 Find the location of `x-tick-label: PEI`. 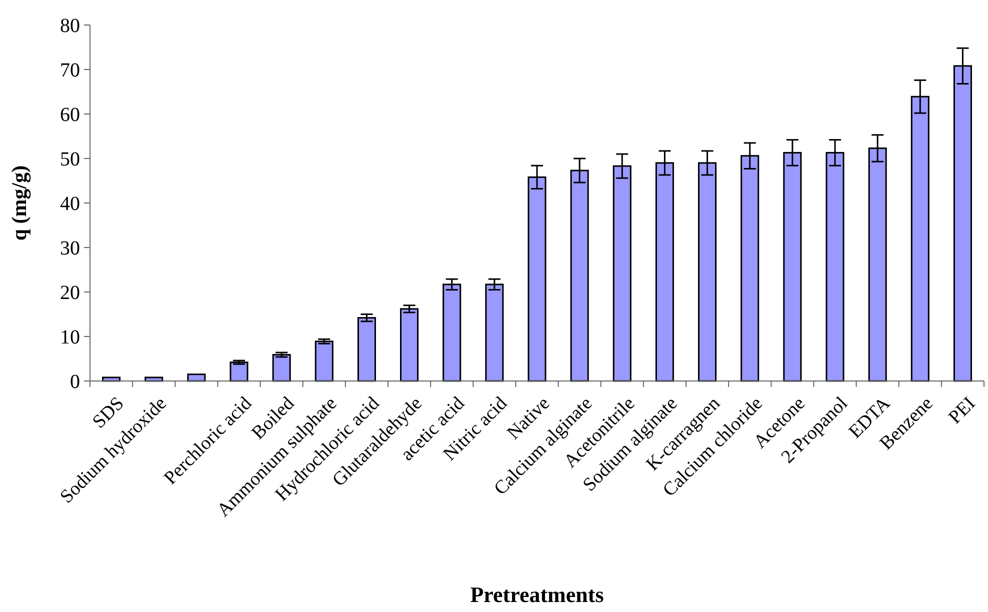

x-tick-label: PEI is located at coordinates (962, 410).